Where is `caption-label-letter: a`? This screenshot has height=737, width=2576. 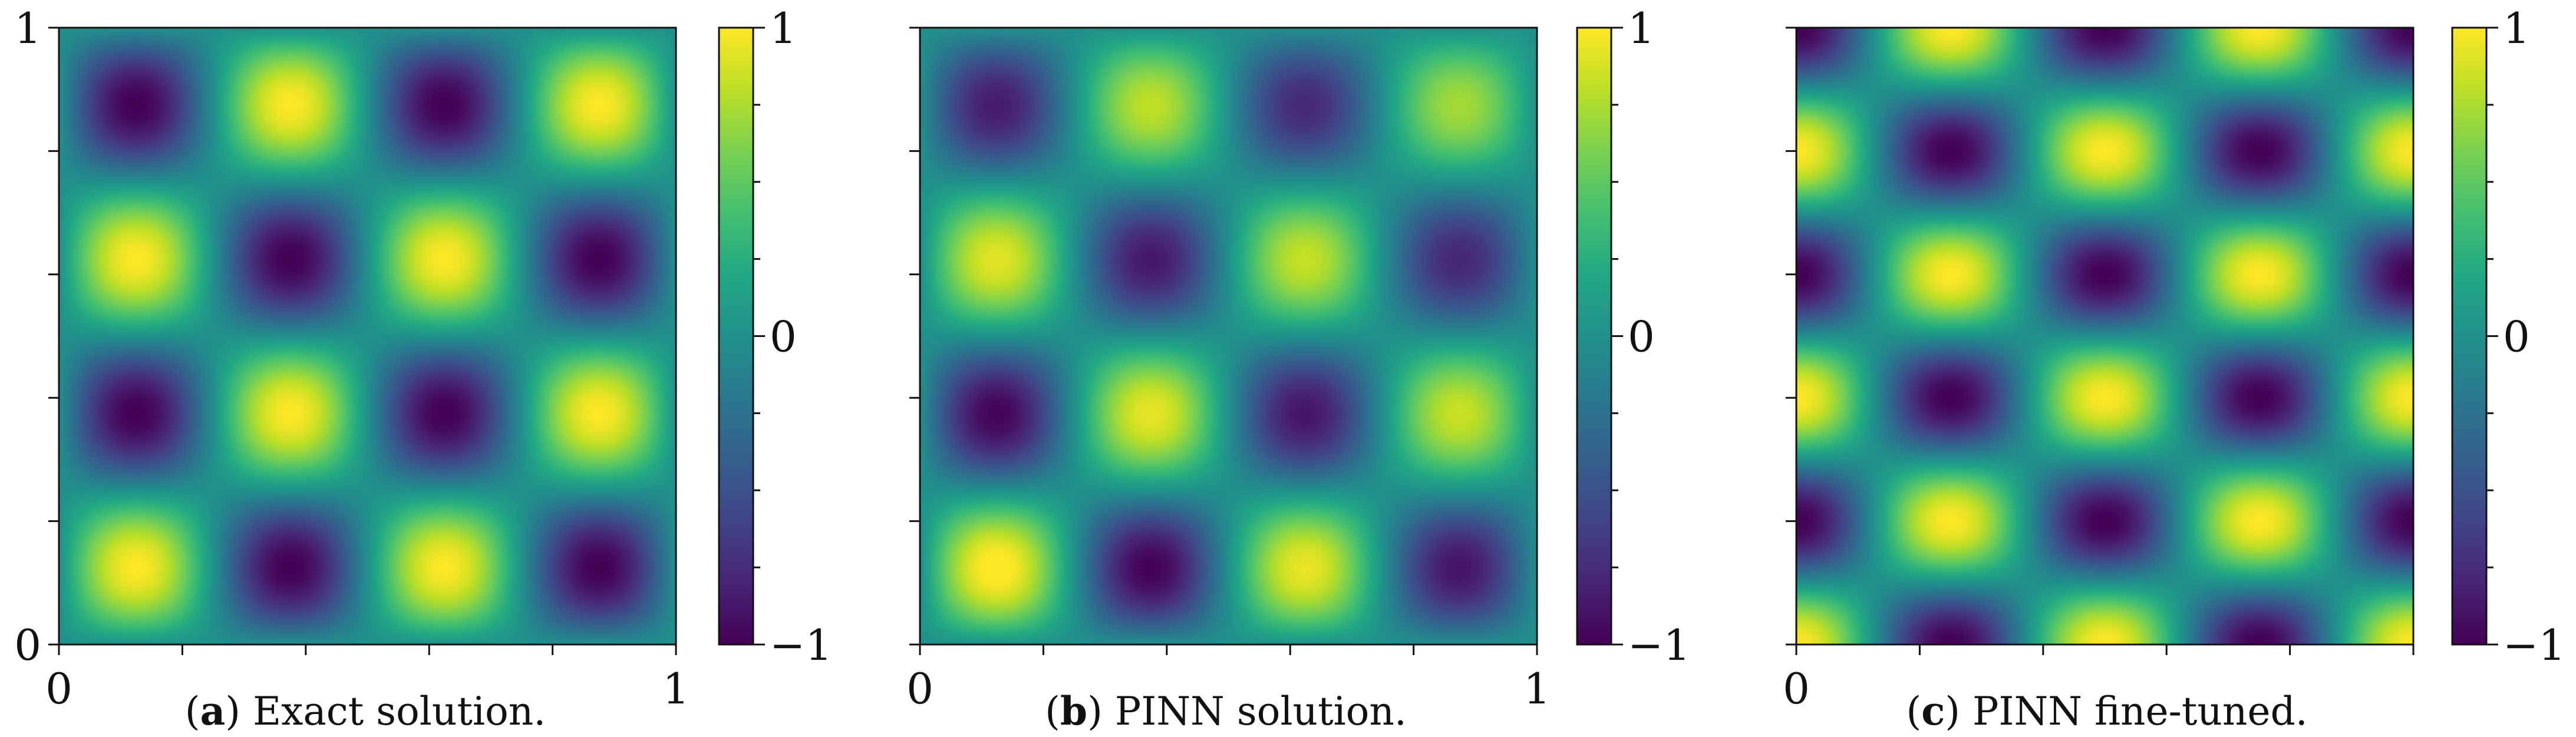 caption-label-letter: a is located at coordinates (213, 711).